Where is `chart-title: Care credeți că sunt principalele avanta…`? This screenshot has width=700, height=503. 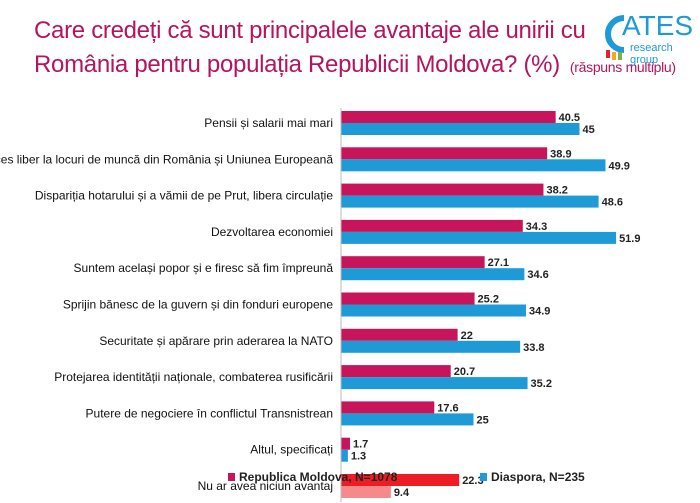
chart-title: Care credeți că sunt principalele avanta… is located at coordinates (355, 49).